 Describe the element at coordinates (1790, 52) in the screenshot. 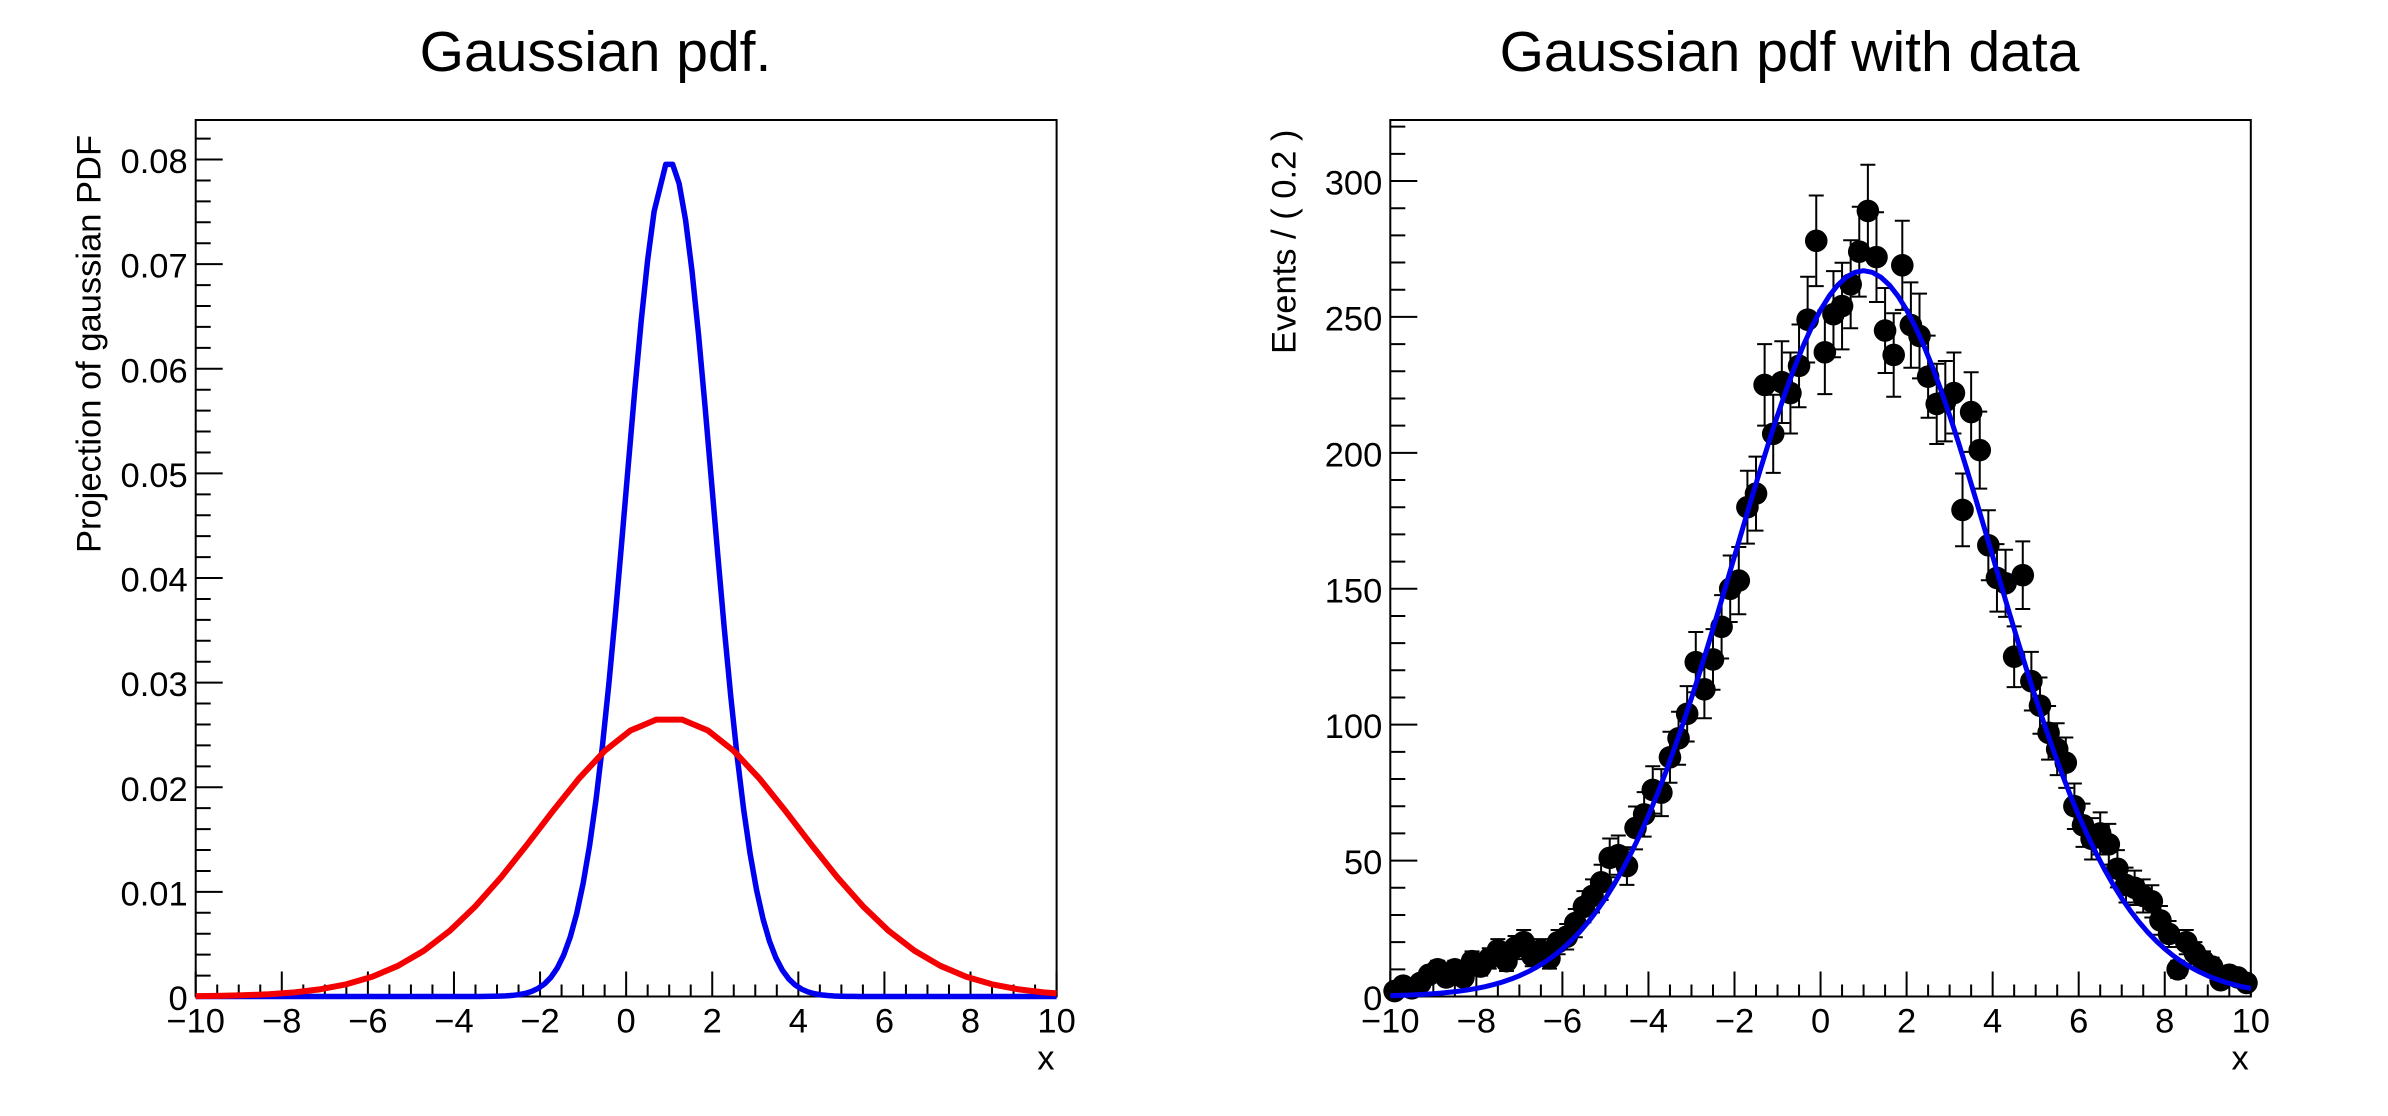

I see `svg-text: Gaussian pdf with data` at that location.